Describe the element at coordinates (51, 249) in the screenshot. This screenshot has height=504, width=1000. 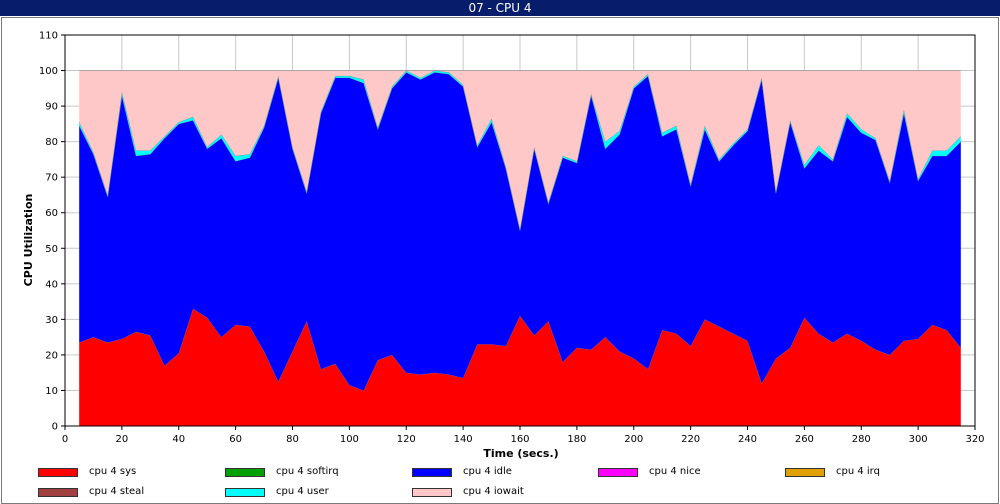
I see `y-tick-label: 50` at that location.